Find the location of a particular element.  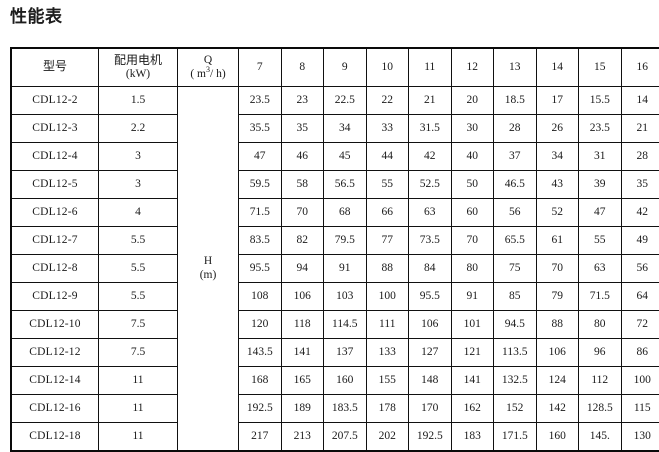

header-flow-11: 11 is located at coordinates (430, 67).